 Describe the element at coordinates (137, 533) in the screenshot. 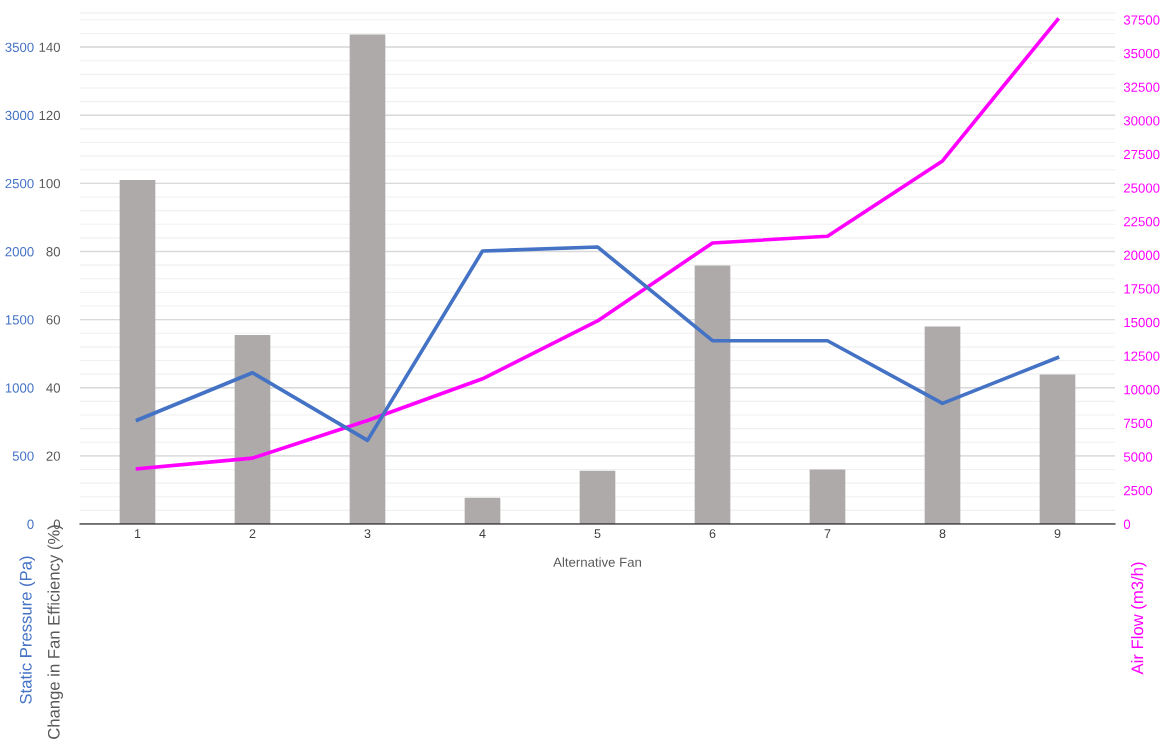

I see `x-tick-label: 1` at that location.